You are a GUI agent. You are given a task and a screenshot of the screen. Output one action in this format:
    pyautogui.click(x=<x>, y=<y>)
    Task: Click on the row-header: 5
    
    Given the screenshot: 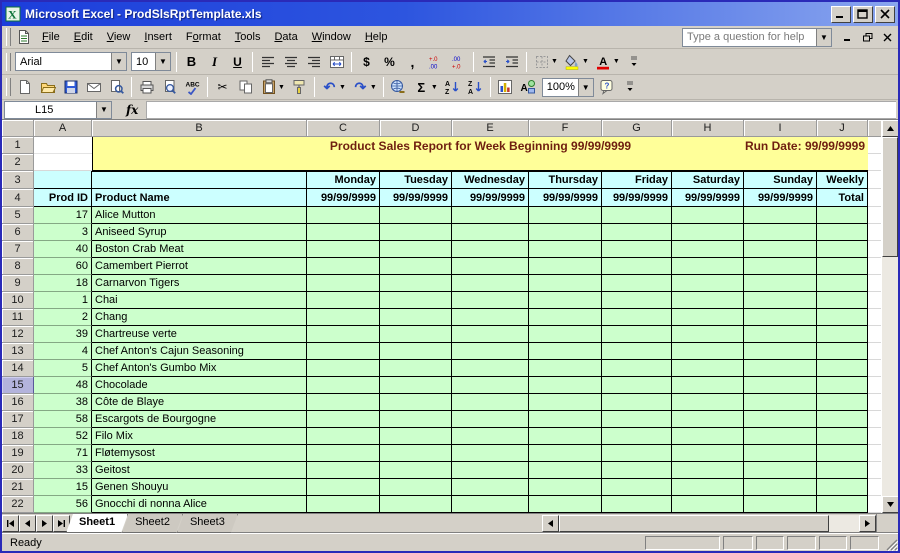 What is the action you would take?
    pyautogui.click(x=18, y=215)
    